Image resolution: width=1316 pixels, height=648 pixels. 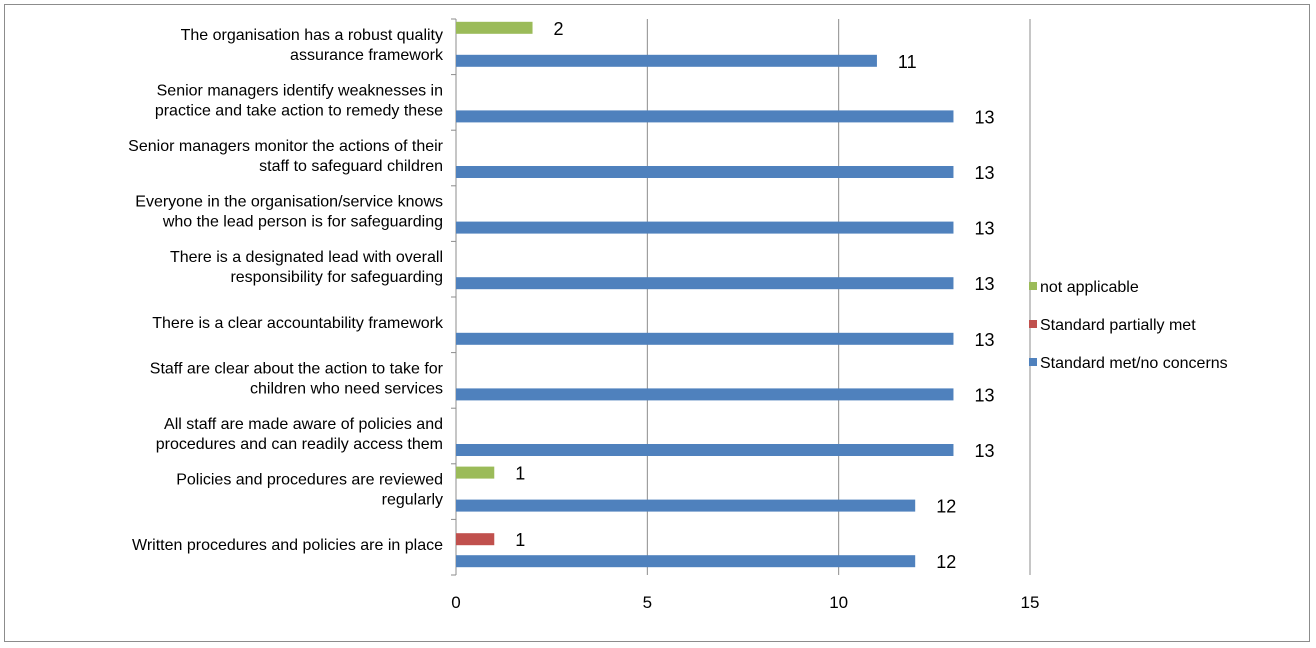 What do you see at coordinates (1030, 602) in the screenshot?
I see `x-tick-label-15: 15` at bounding box center [1030, 602].